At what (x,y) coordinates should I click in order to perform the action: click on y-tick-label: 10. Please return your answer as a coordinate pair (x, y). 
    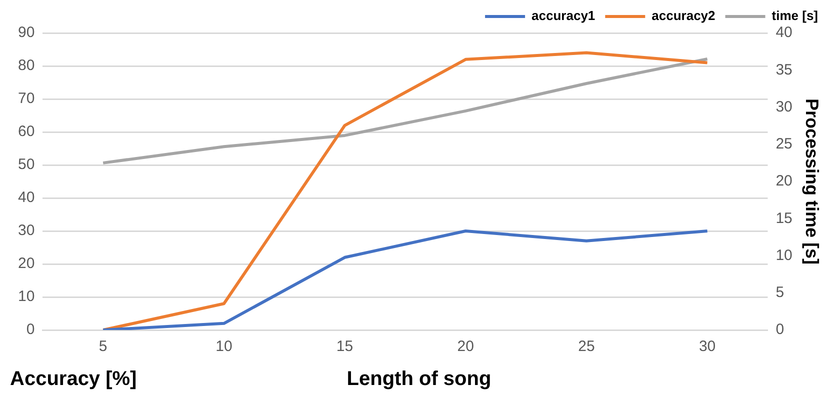
    Looking at the image, I should click on (26, 297).